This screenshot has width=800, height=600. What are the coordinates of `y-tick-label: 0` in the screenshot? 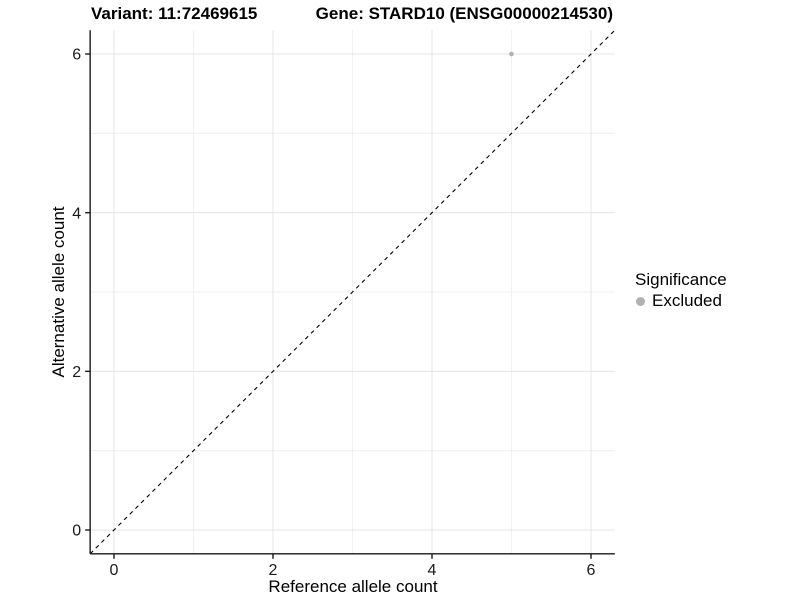 It's located at (76, 531).